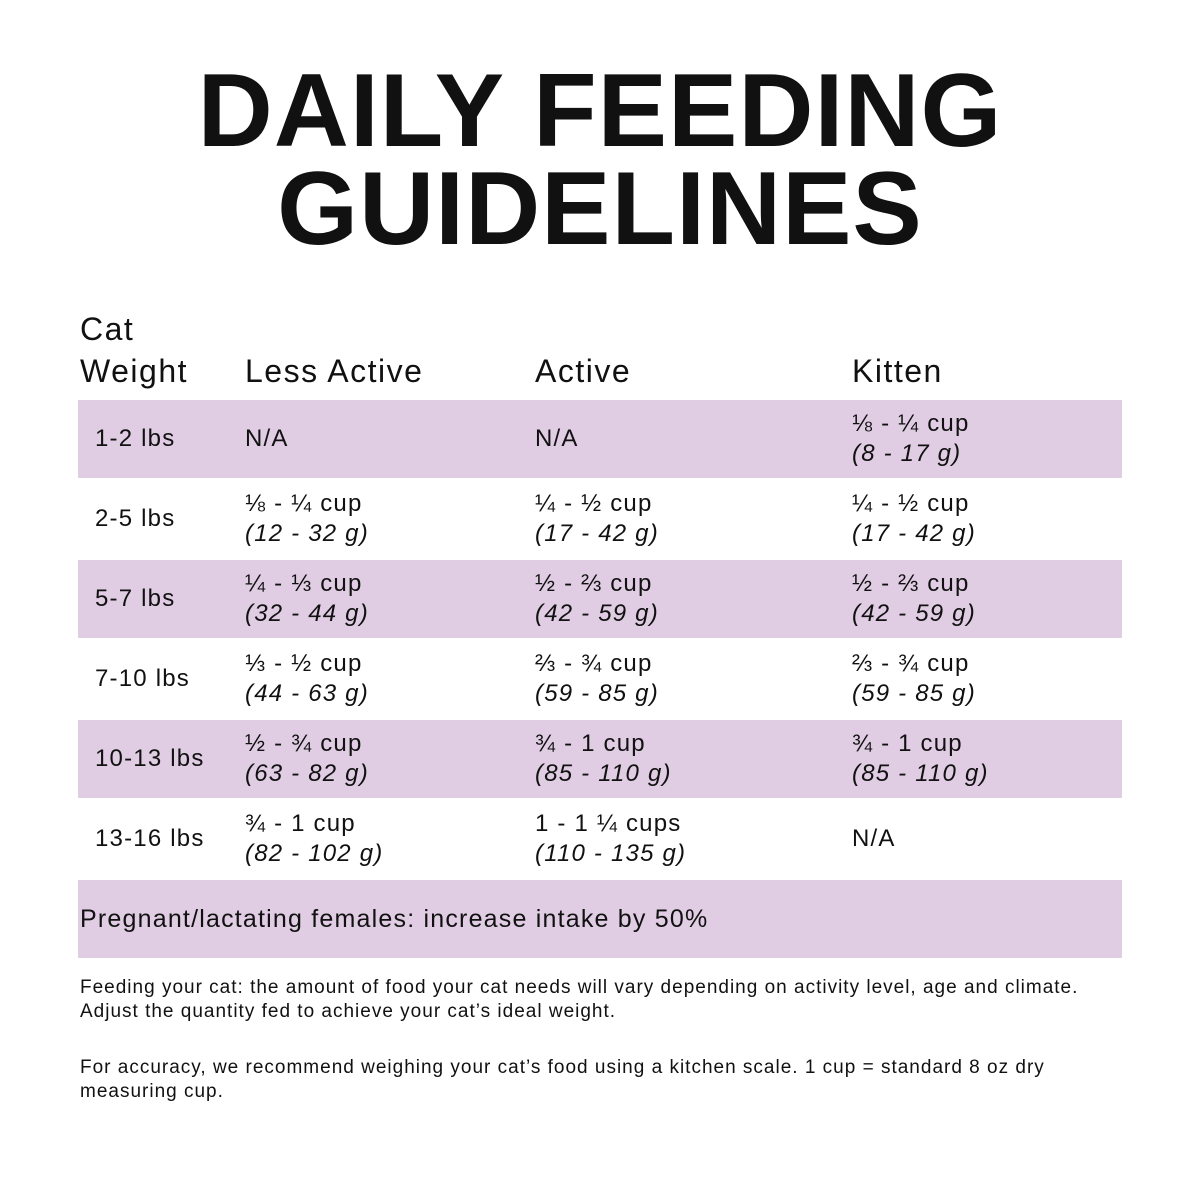 This screenshot has width=1200, height=1200. What do you see at coordinates (334, 371) in the screenshot?
I see `column-header: Less Active` at bounding box center [334, 371].